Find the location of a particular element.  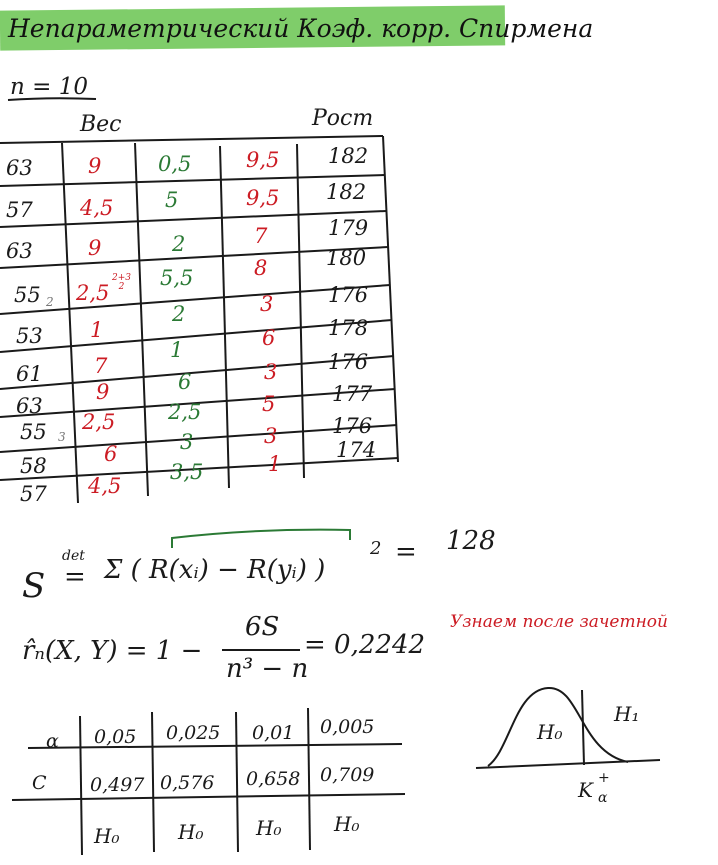

alpha-label: α is located at coordinates (52, 741).